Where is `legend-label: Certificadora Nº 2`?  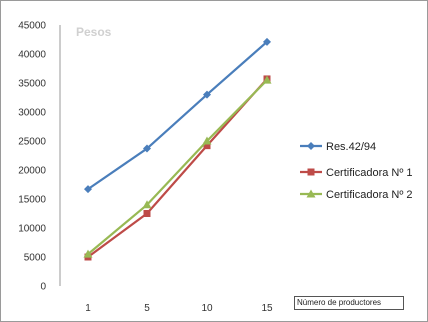
legend-label: Certificadora Nº 2 is located at coordinates (369, 195).